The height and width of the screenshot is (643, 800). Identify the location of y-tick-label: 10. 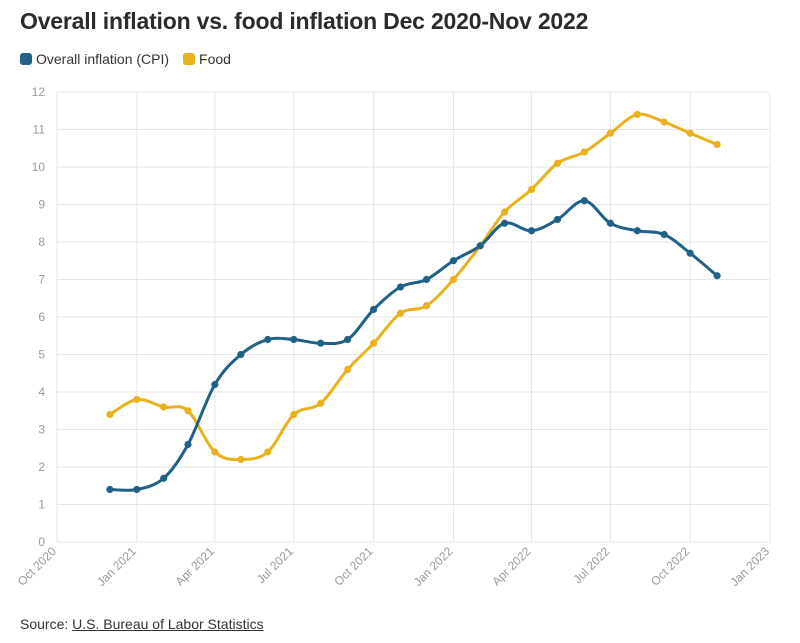
(39, 167).